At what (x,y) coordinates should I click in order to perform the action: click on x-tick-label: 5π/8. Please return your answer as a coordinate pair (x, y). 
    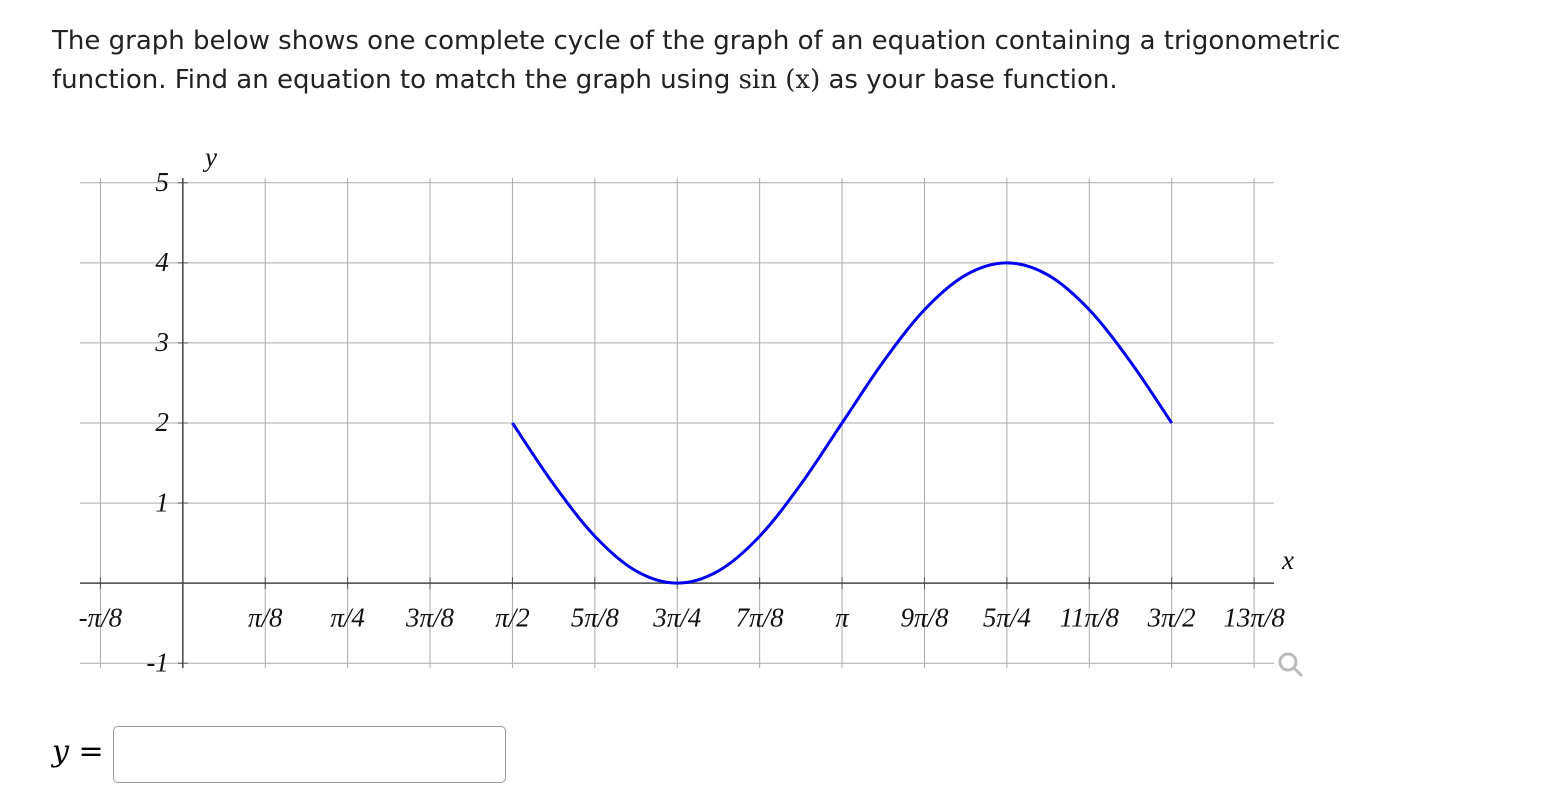
    Looking at the image, I should click on (595, 617).